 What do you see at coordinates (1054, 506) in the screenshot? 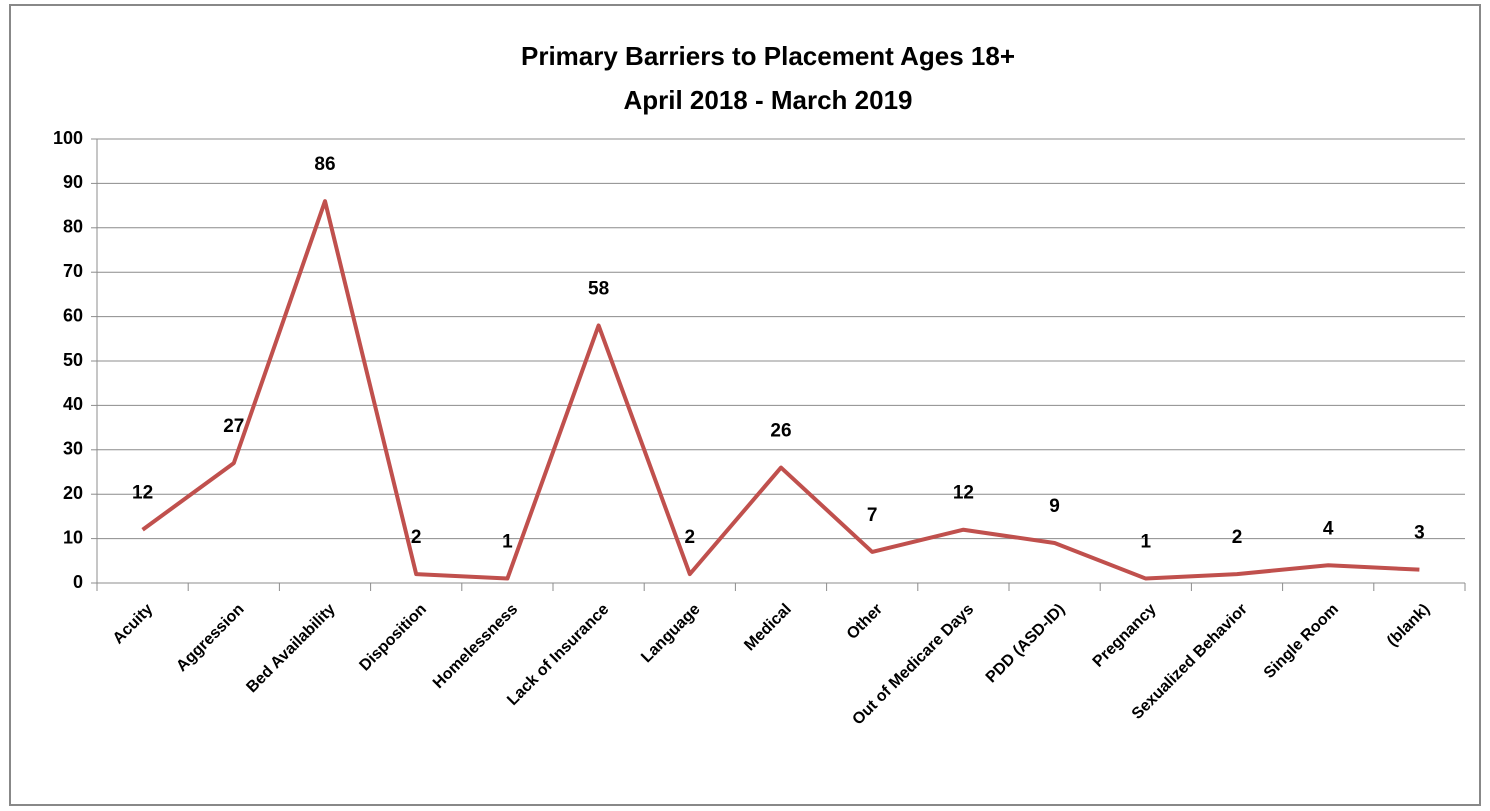
I see `data-label: 9` at bounding box center [1054, 506].